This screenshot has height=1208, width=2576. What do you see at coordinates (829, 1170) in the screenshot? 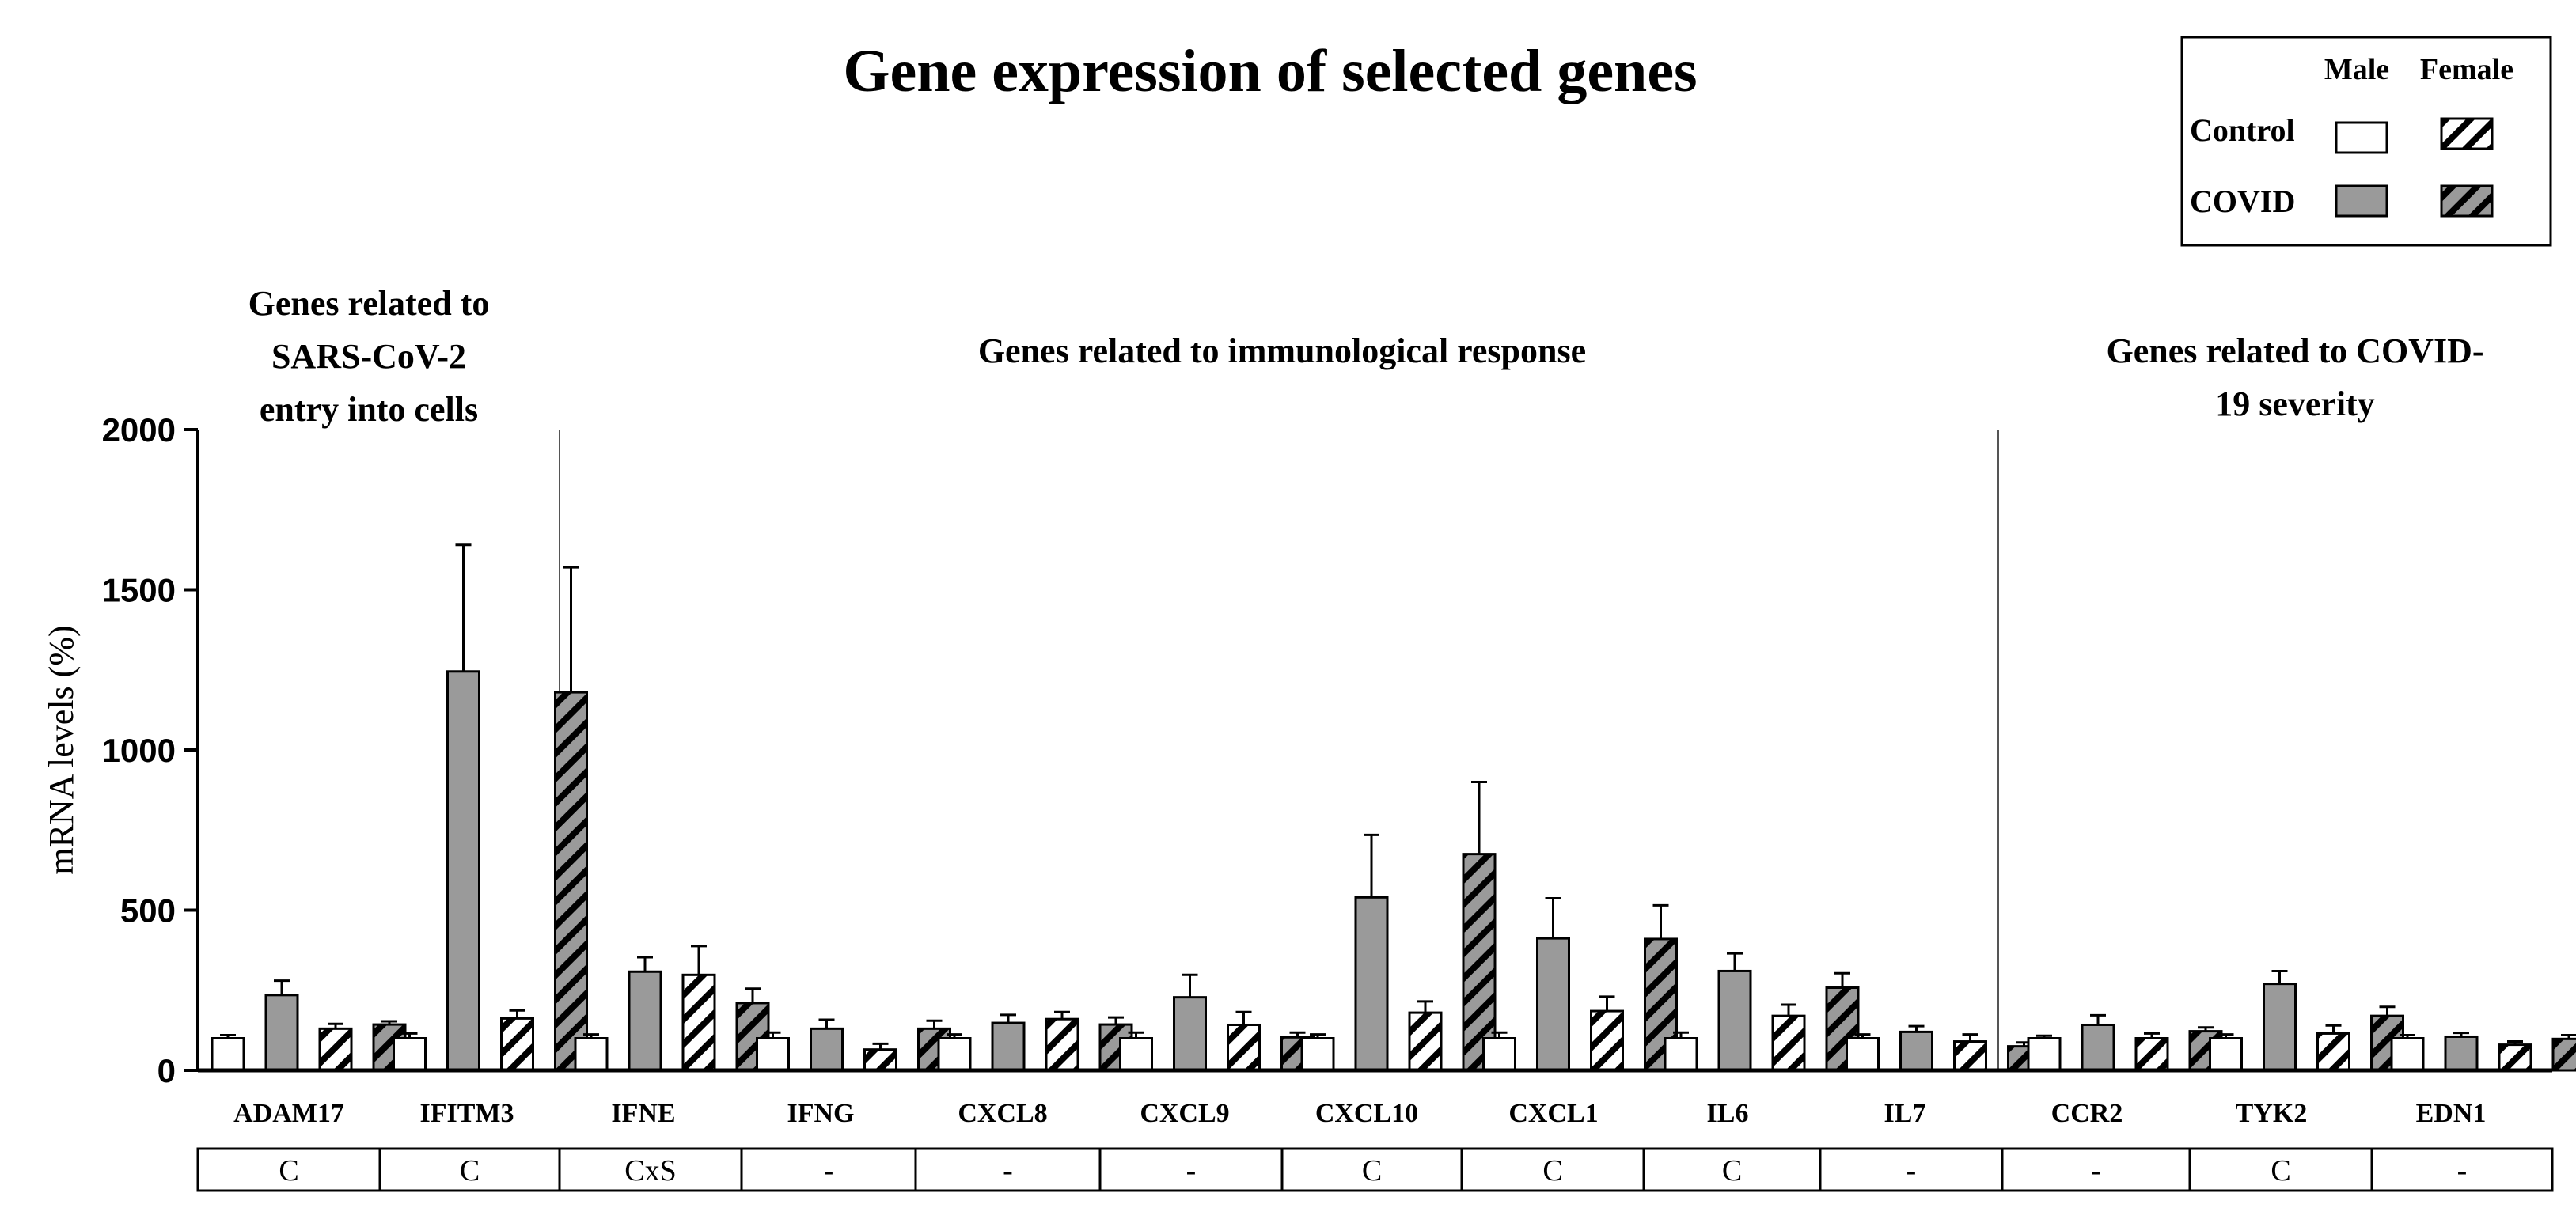
I see `significance-cell-ifng: -` at bounding box center [829, 1170].